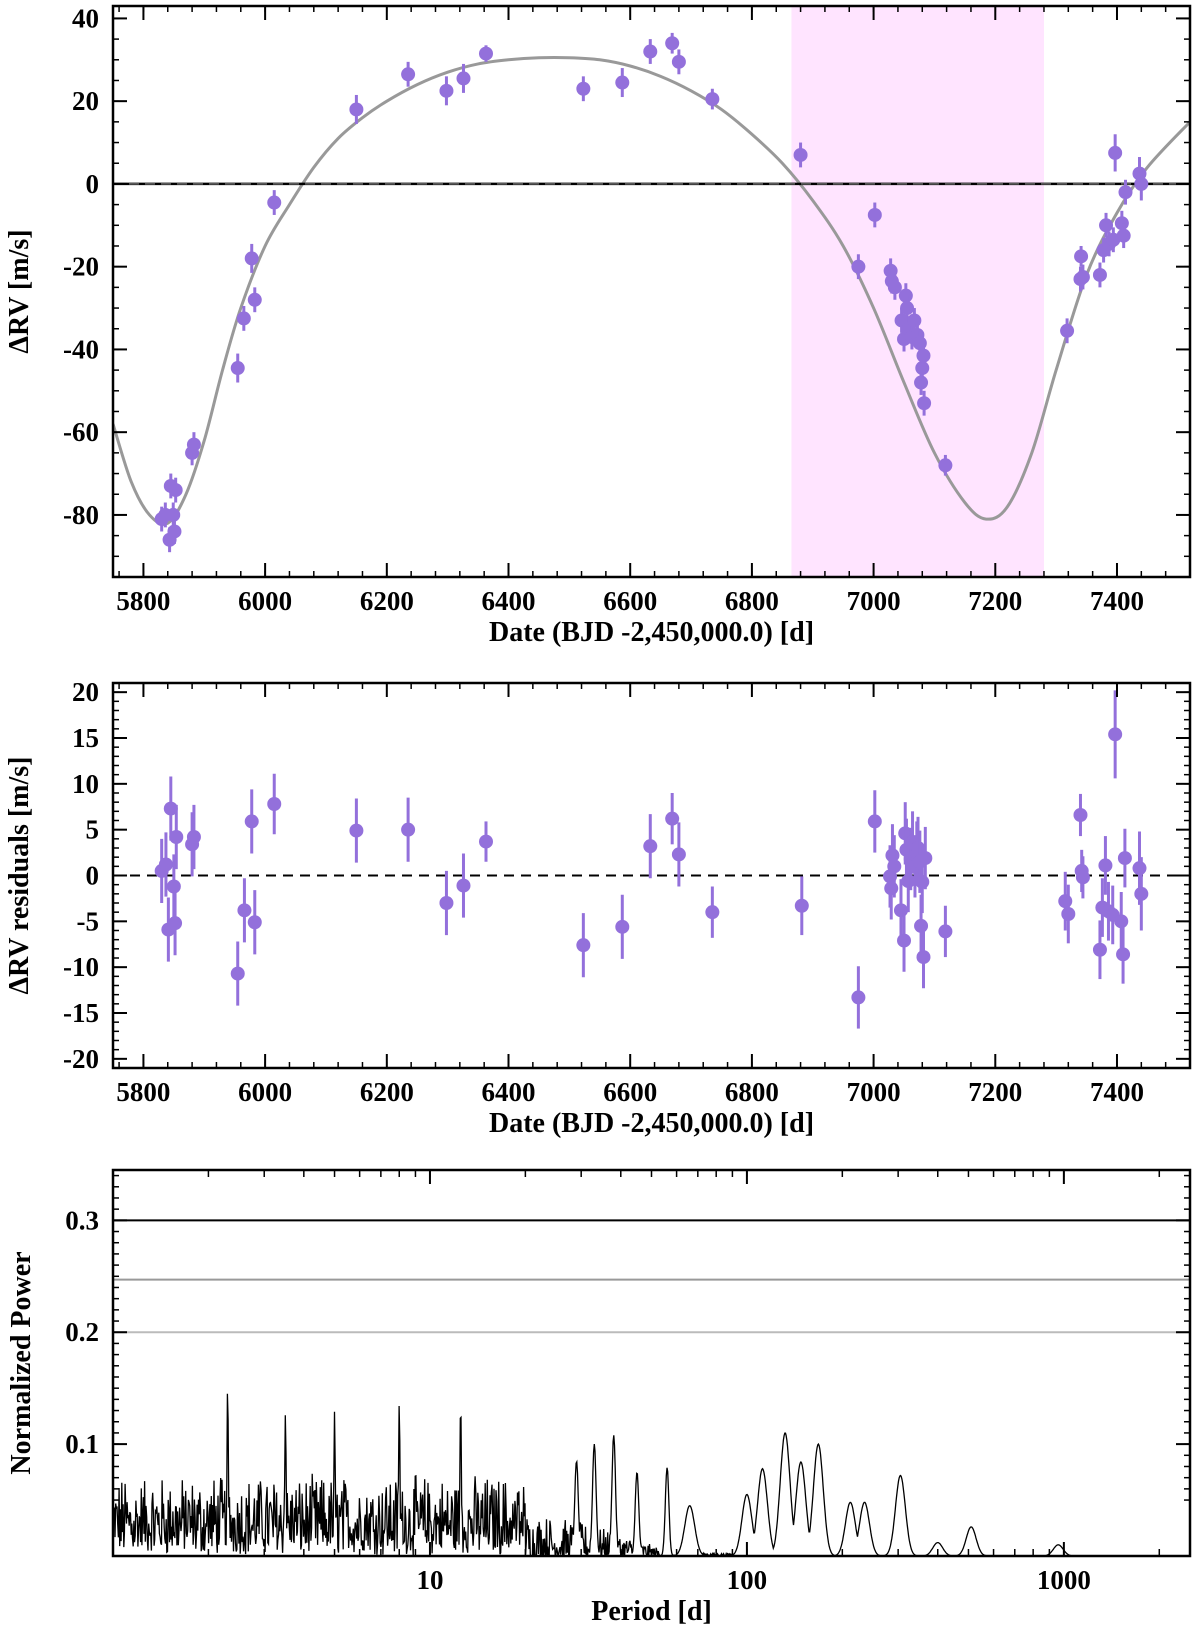 This screenshot has height=1632, width=1200. Describe the element at coordinates (429, 1580) in the screenshot. I see `x-tick-label: 10` at that location.